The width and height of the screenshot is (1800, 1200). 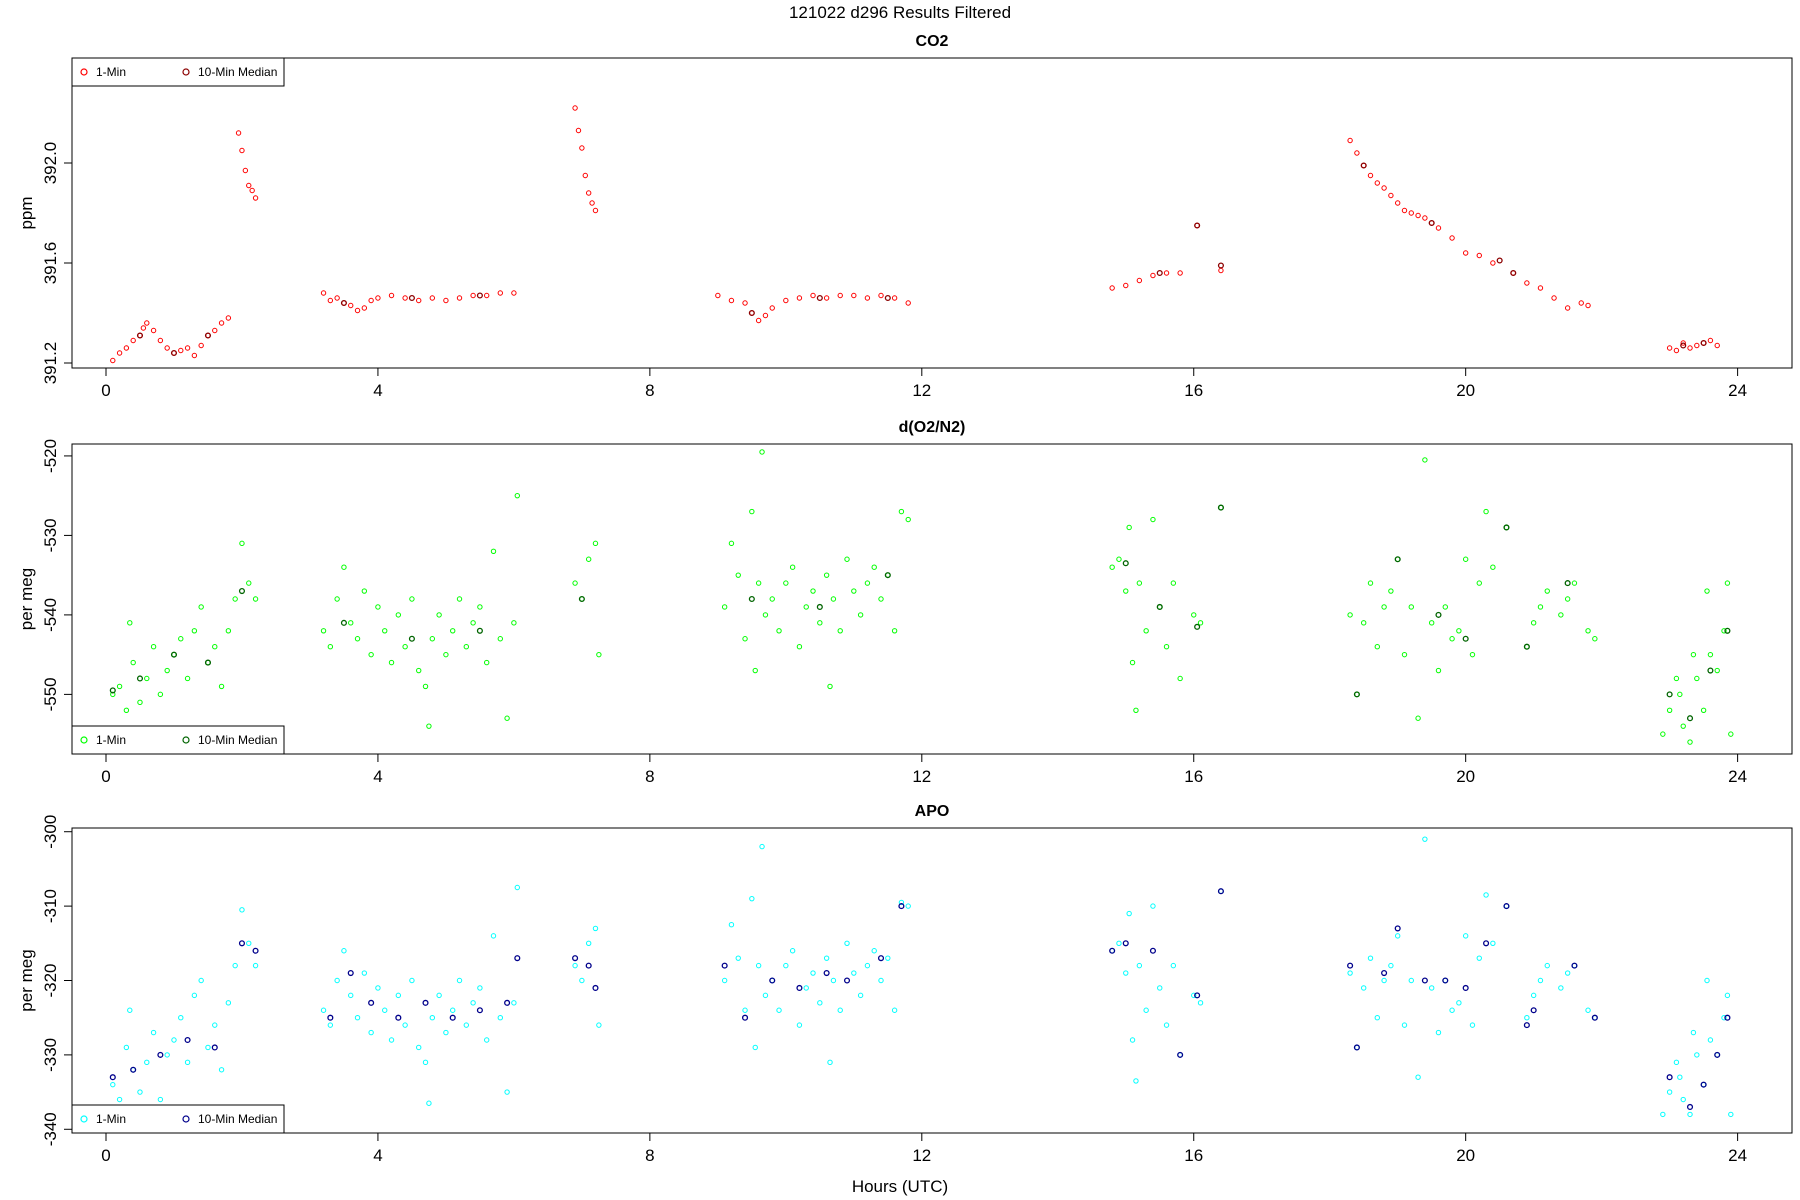 I want to click on x-tick-label: 24, so click(x=1737, y=776).